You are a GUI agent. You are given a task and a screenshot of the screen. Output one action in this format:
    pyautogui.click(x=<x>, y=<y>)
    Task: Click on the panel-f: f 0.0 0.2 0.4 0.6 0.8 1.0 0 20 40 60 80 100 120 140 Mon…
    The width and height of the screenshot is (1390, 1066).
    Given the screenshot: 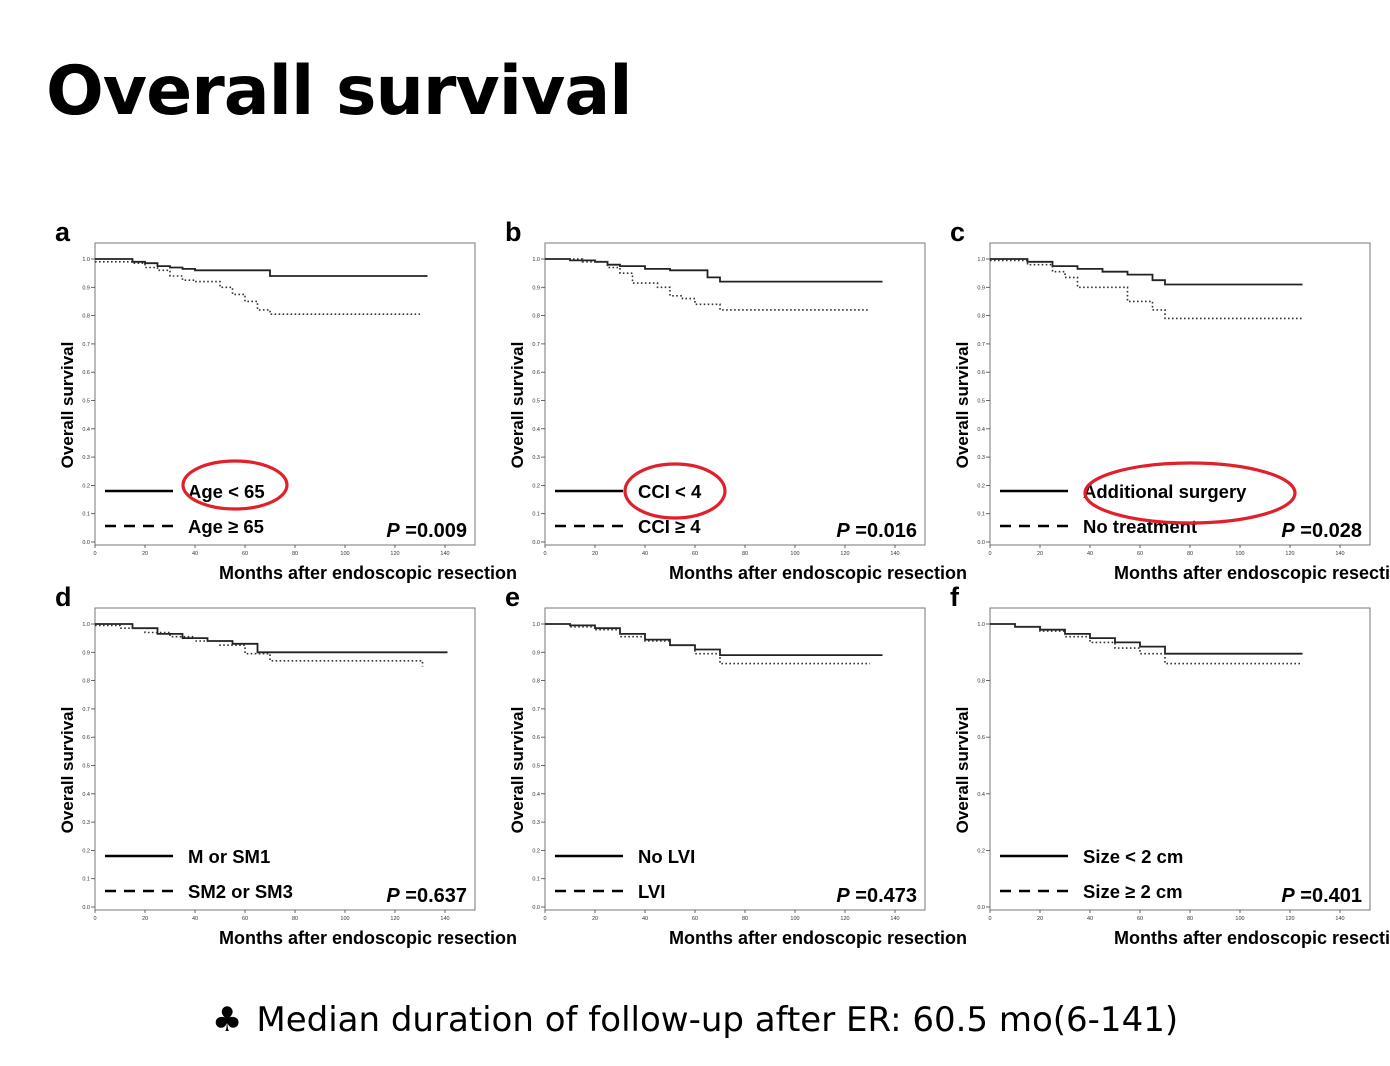 What is the action you would take?
    pyautogui.click(x=1170, y=765)
    